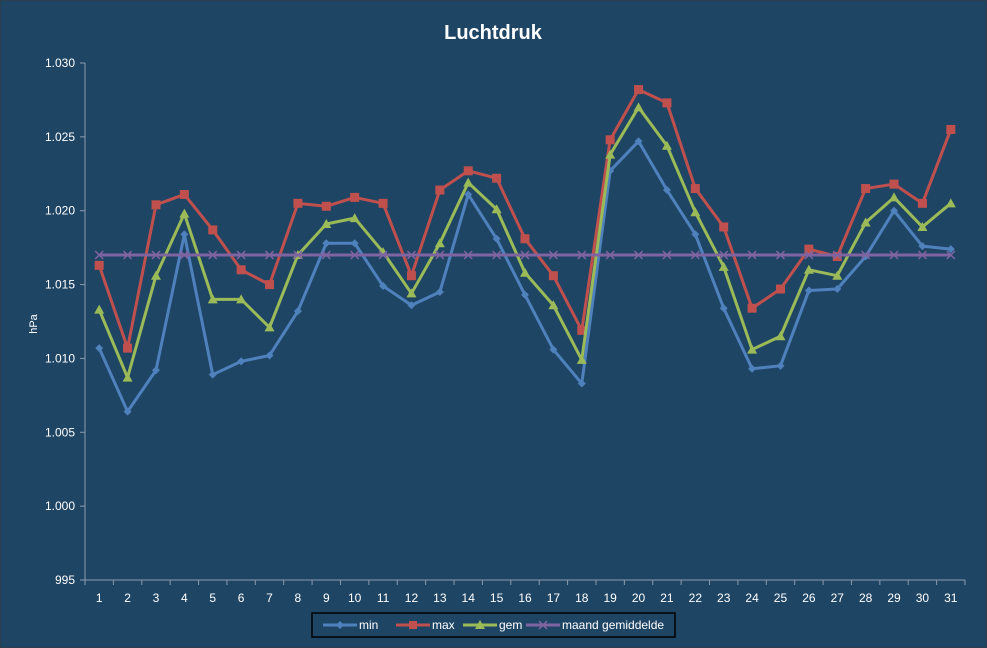 This screenshot has width=987, height=648. Describe the element at coordinates (667, 598) in the screenshot. I see `x-tick-label: 21` at that location.